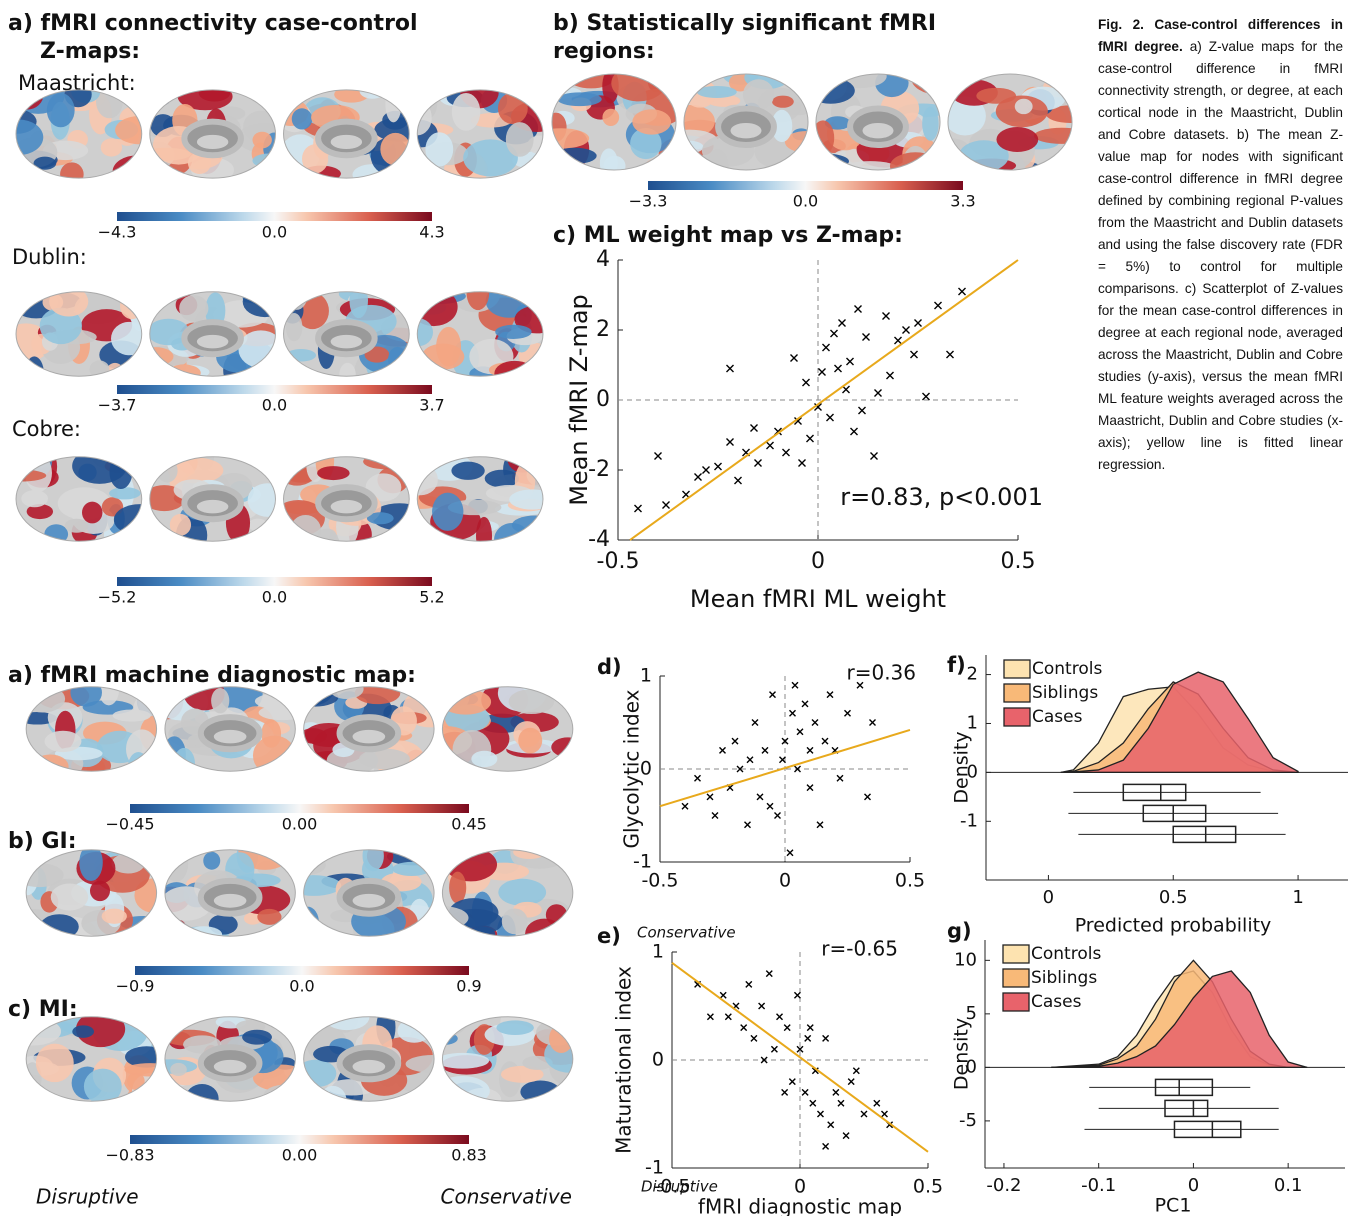 This screenshot has width=1356, height=1216. Describe the element at coordinates (1288, 1185) in the screenshot. I see `x-tick-label: 0.1` at that location.